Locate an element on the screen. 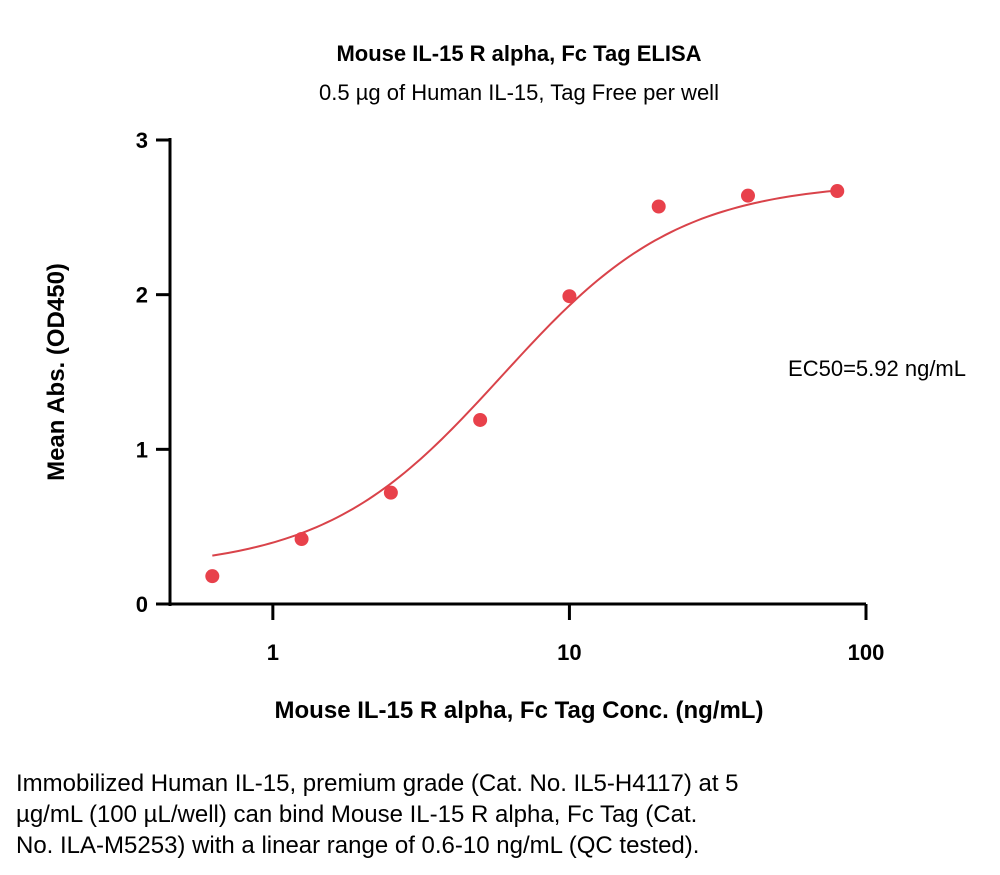 This screenshot has height=875, width=1000. ec50-annotation: EC50=5.92 ng/mL is located at coordinates (877, 368).